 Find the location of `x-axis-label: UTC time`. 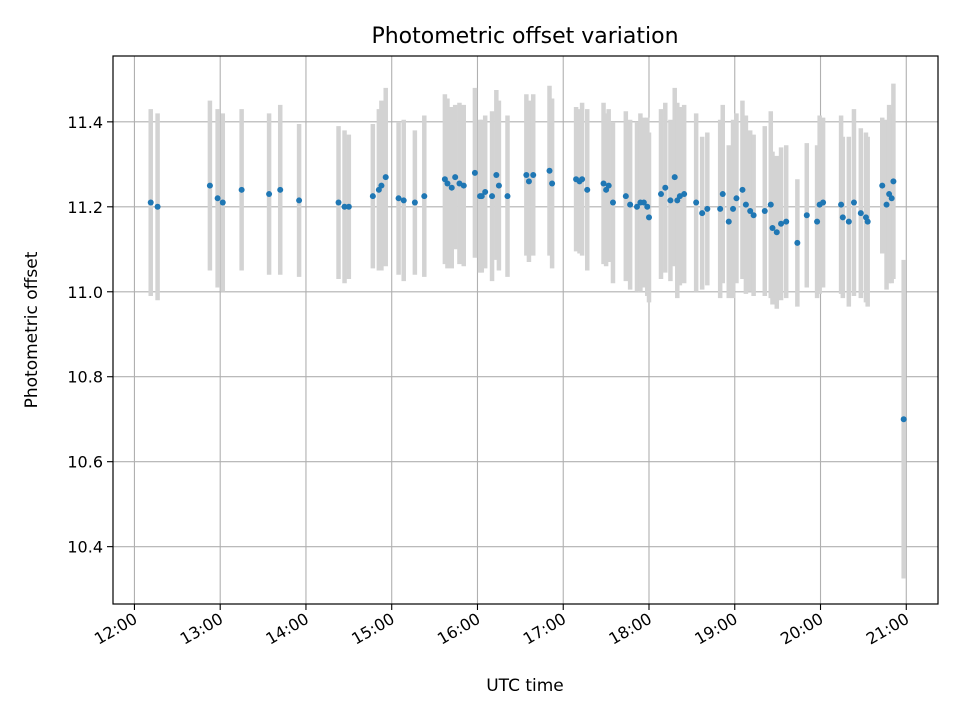

x-axis-label: UTC time is located at coordinates (525, 686).